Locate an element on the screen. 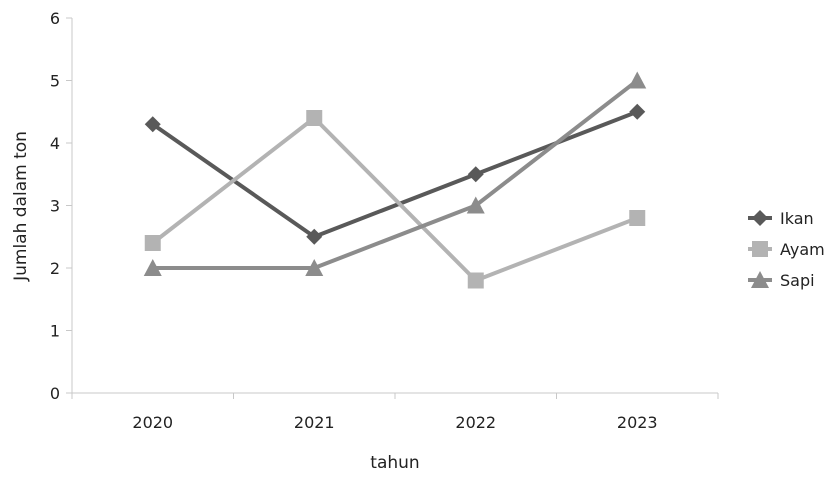 The width and height of the screenshot is (838, 478). legend-item-sapi: Sapi is located at coordinates (781, 280).